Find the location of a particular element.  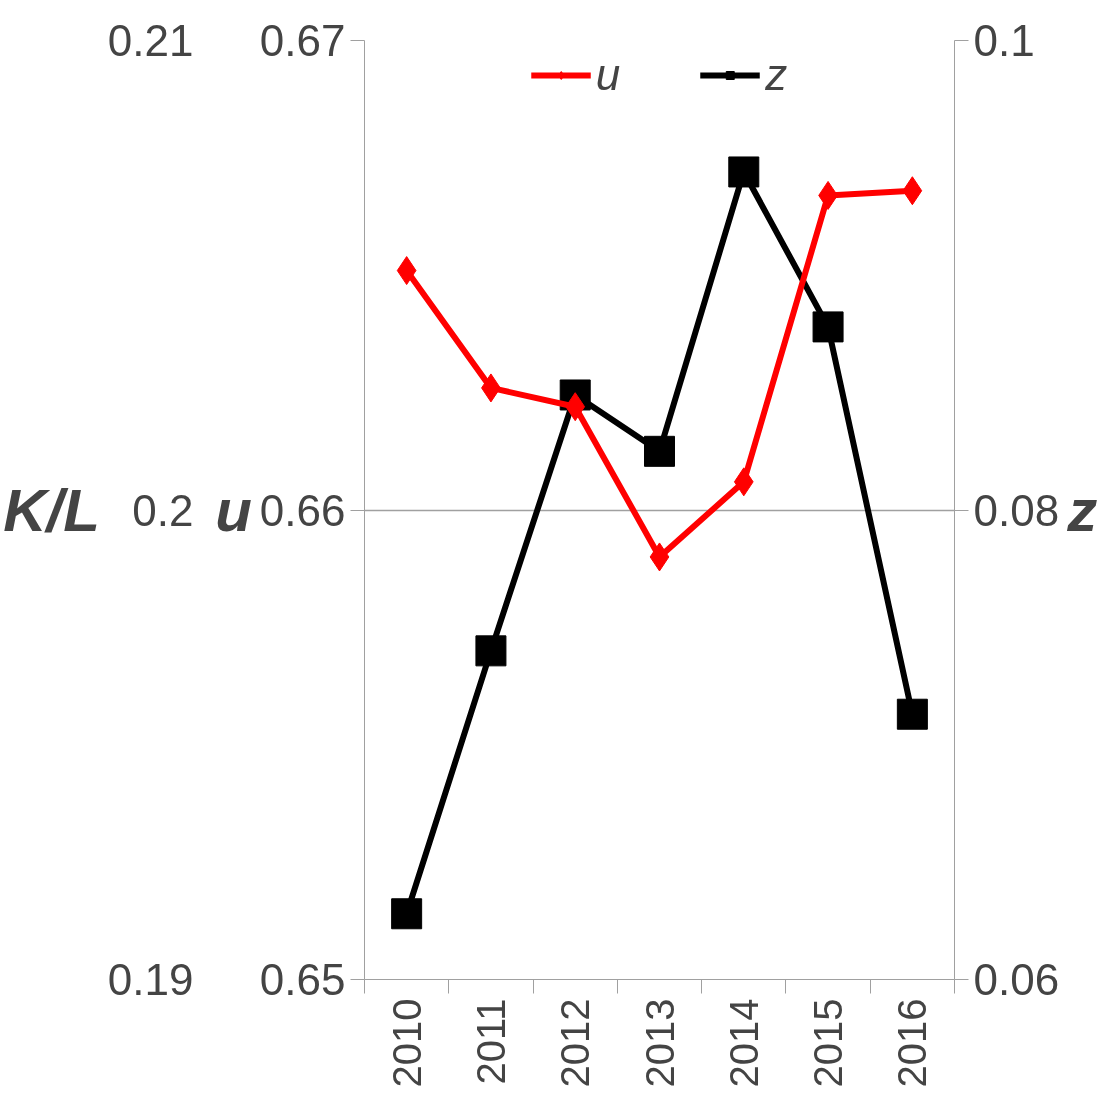

y2-axis-title: z is located at coordinates (1082, 510).